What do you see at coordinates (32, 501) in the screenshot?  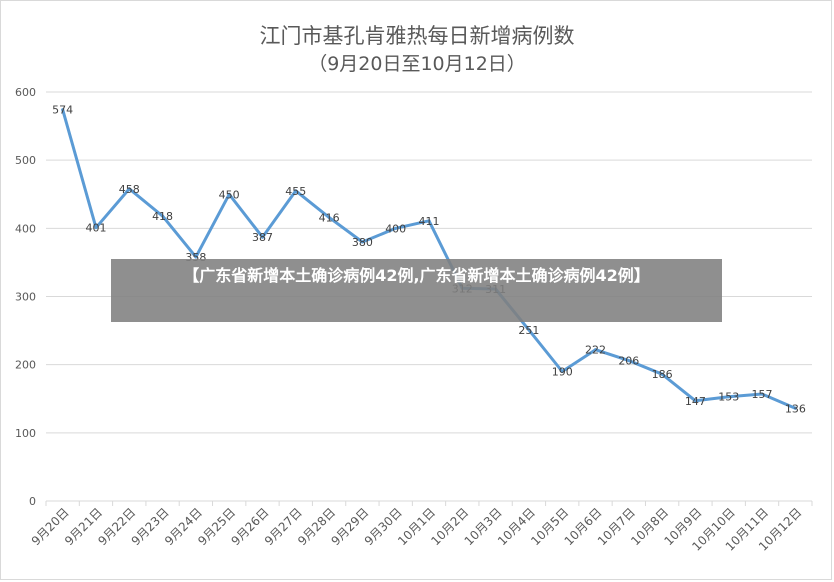 I see `y-tick-label: 0` at bounding box center [32, 501].